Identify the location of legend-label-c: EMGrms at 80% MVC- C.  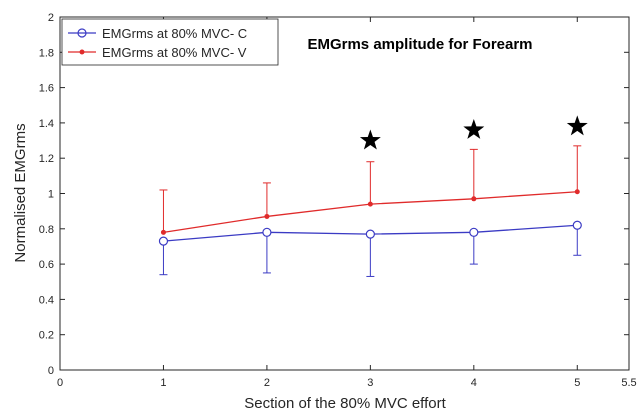
(174, 33).